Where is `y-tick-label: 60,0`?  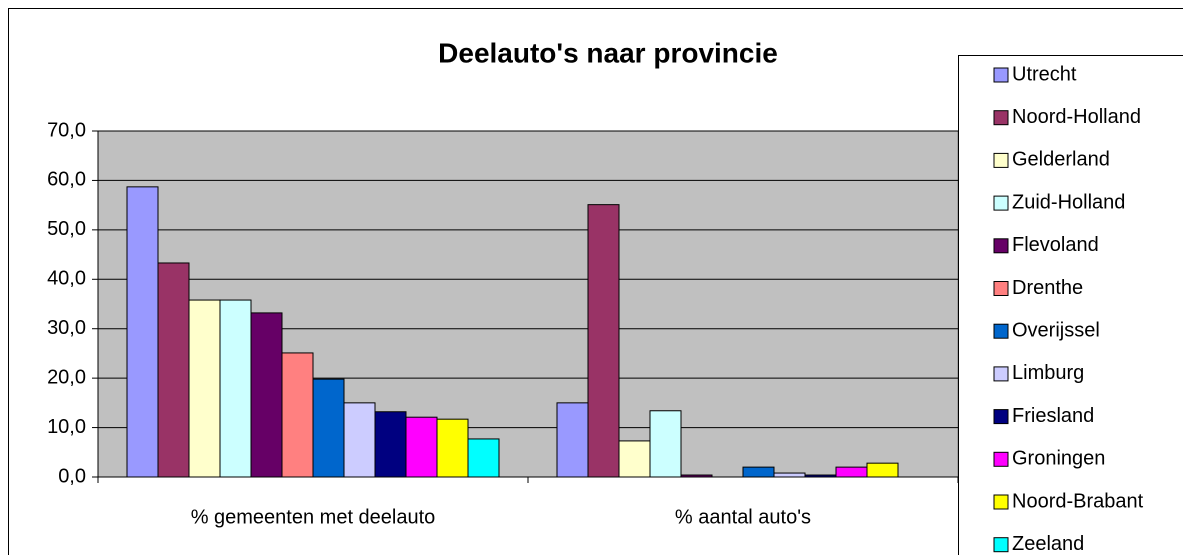 y-tick-label: 60,0 is located at coordinates (66, 180).